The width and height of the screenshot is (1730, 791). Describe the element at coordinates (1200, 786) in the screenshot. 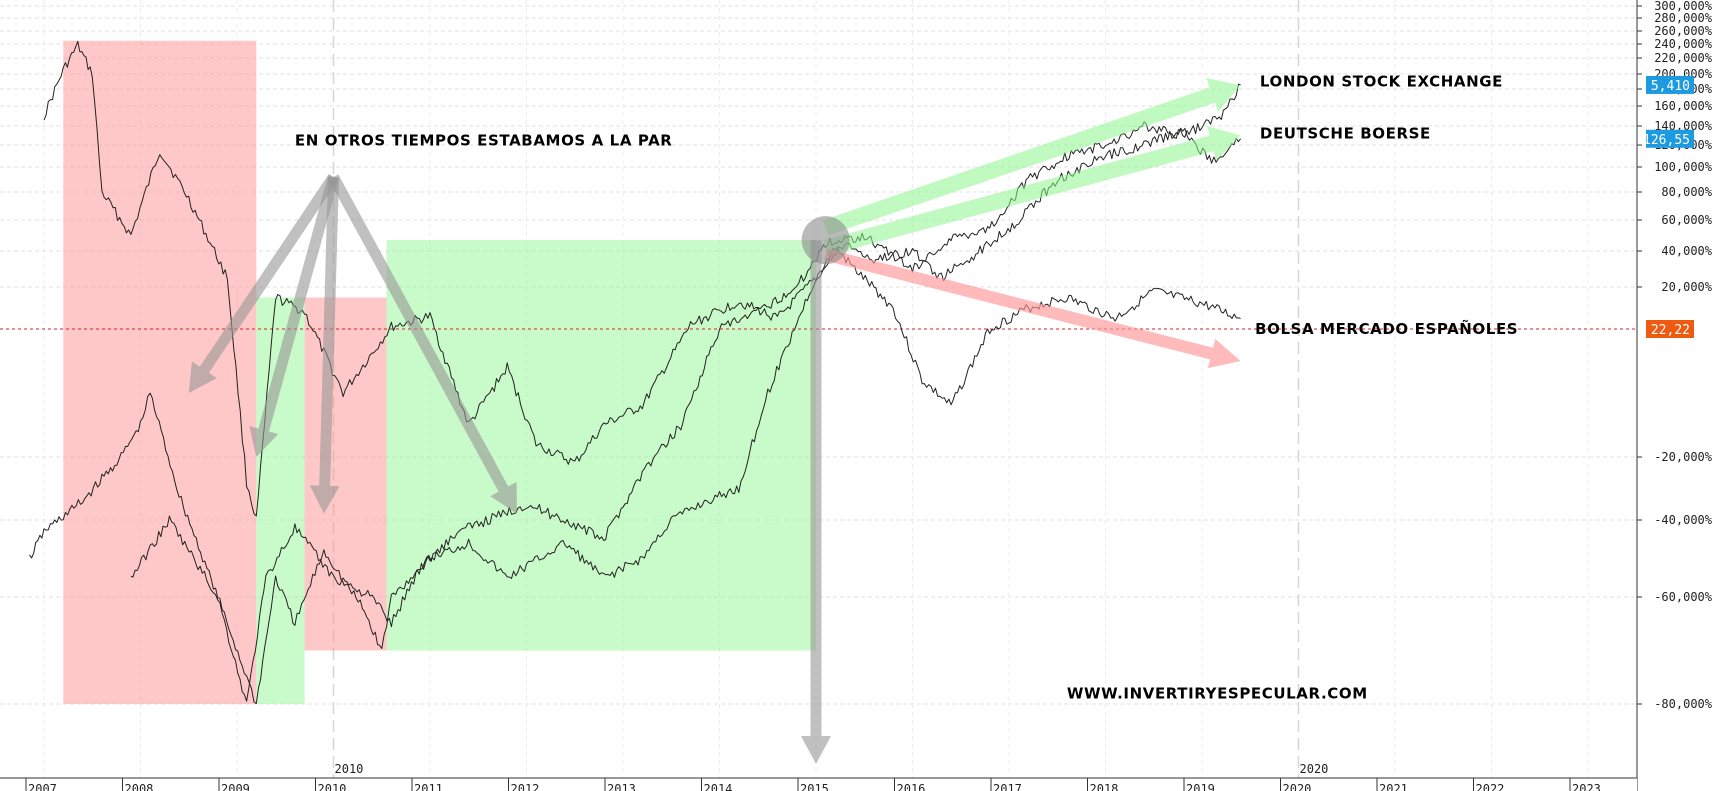

I see `x-tick-label: 2019` at that location.